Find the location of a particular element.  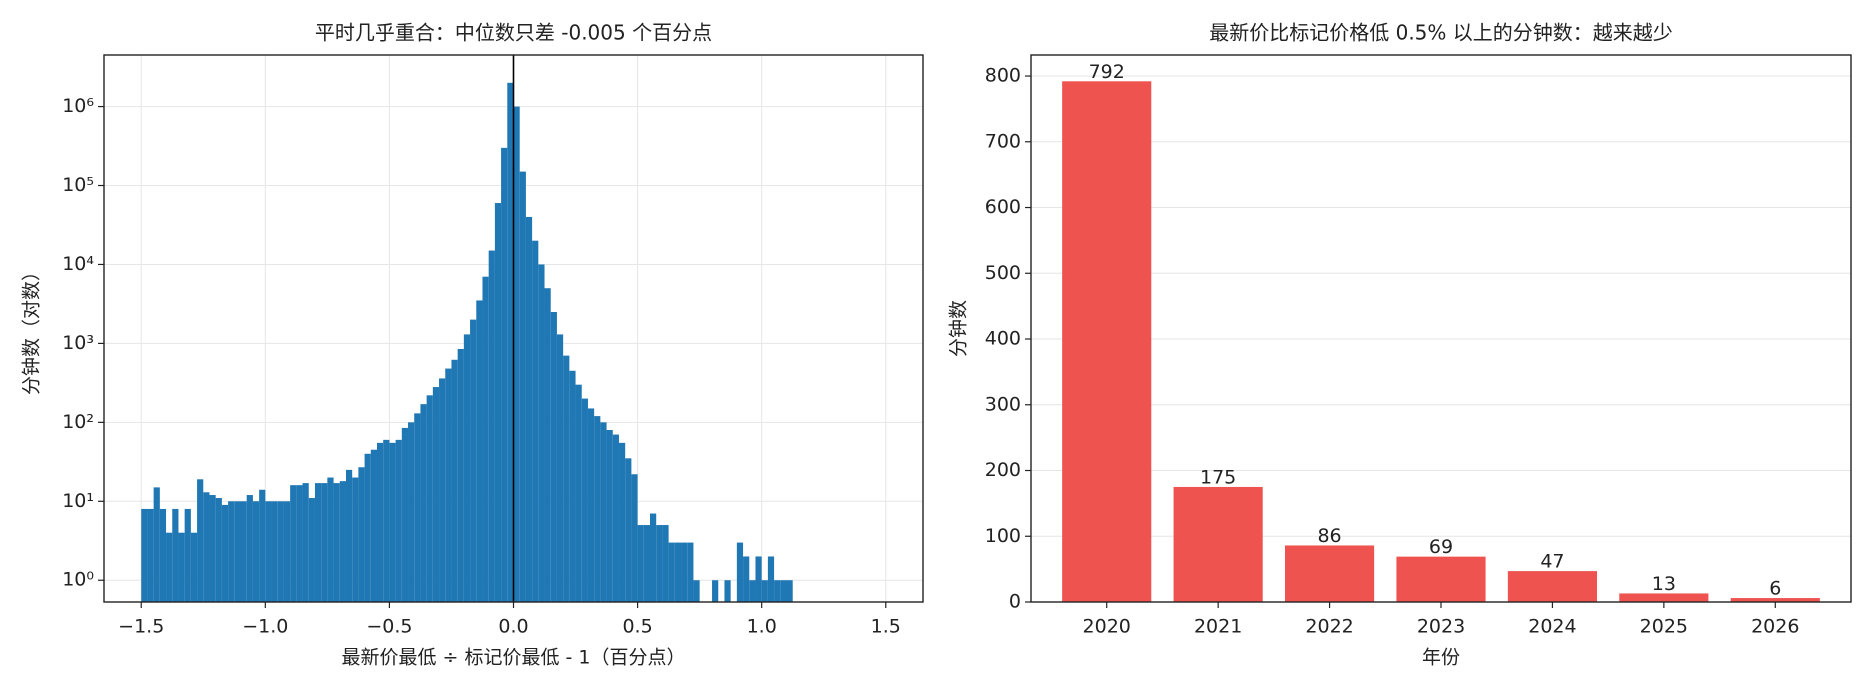

y-tick-label: 10¹ is located at coordinates (78, 501).